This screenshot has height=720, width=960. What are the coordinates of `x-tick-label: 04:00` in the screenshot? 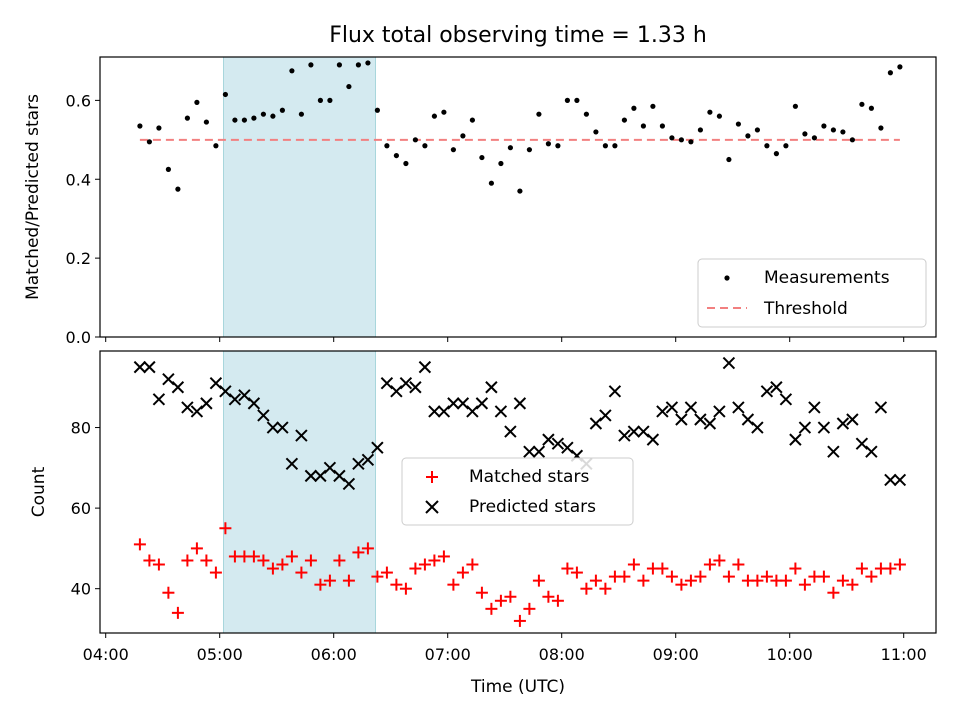 It's located at (106, 654).